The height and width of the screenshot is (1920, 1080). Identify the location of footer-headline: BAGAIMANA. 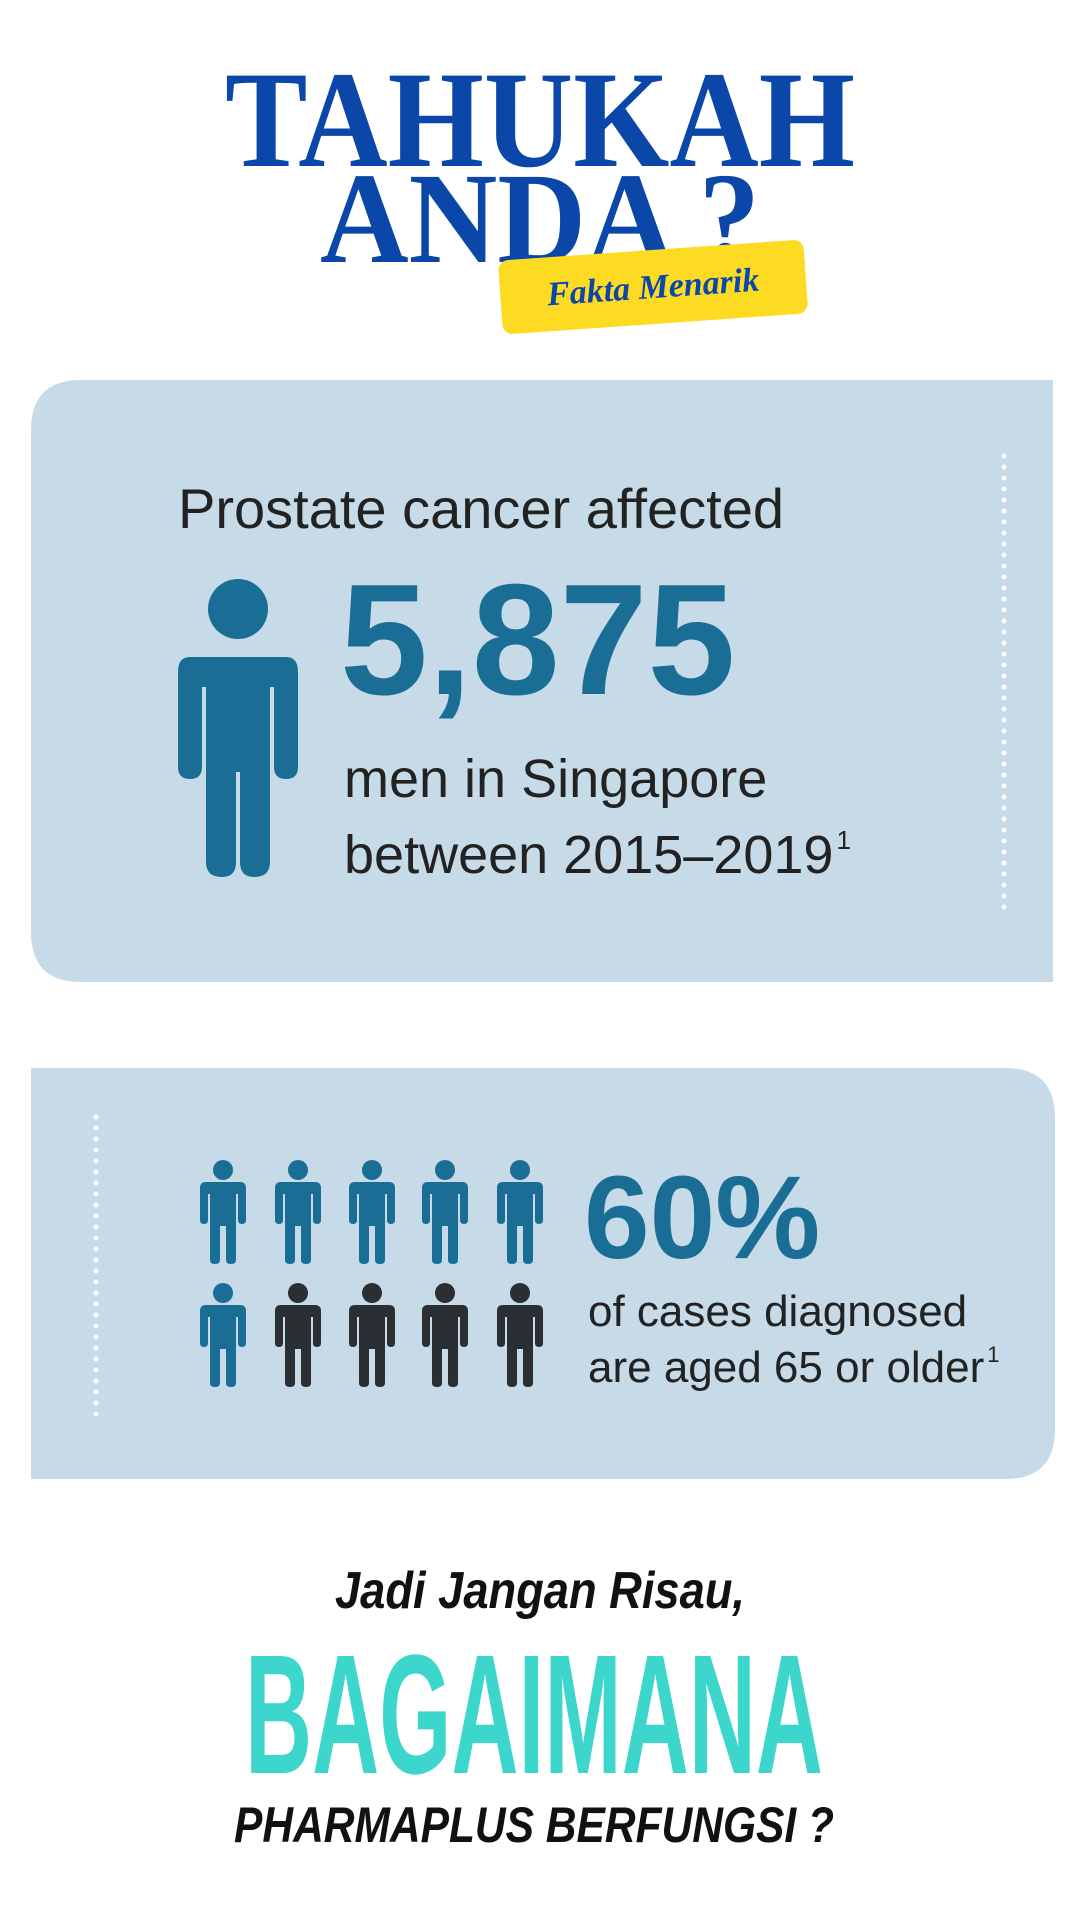
(534, 1715).